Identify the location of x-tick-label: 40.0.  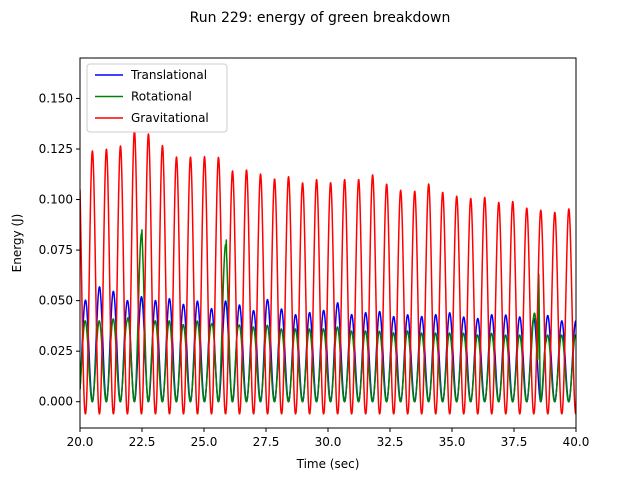
(576, 442).